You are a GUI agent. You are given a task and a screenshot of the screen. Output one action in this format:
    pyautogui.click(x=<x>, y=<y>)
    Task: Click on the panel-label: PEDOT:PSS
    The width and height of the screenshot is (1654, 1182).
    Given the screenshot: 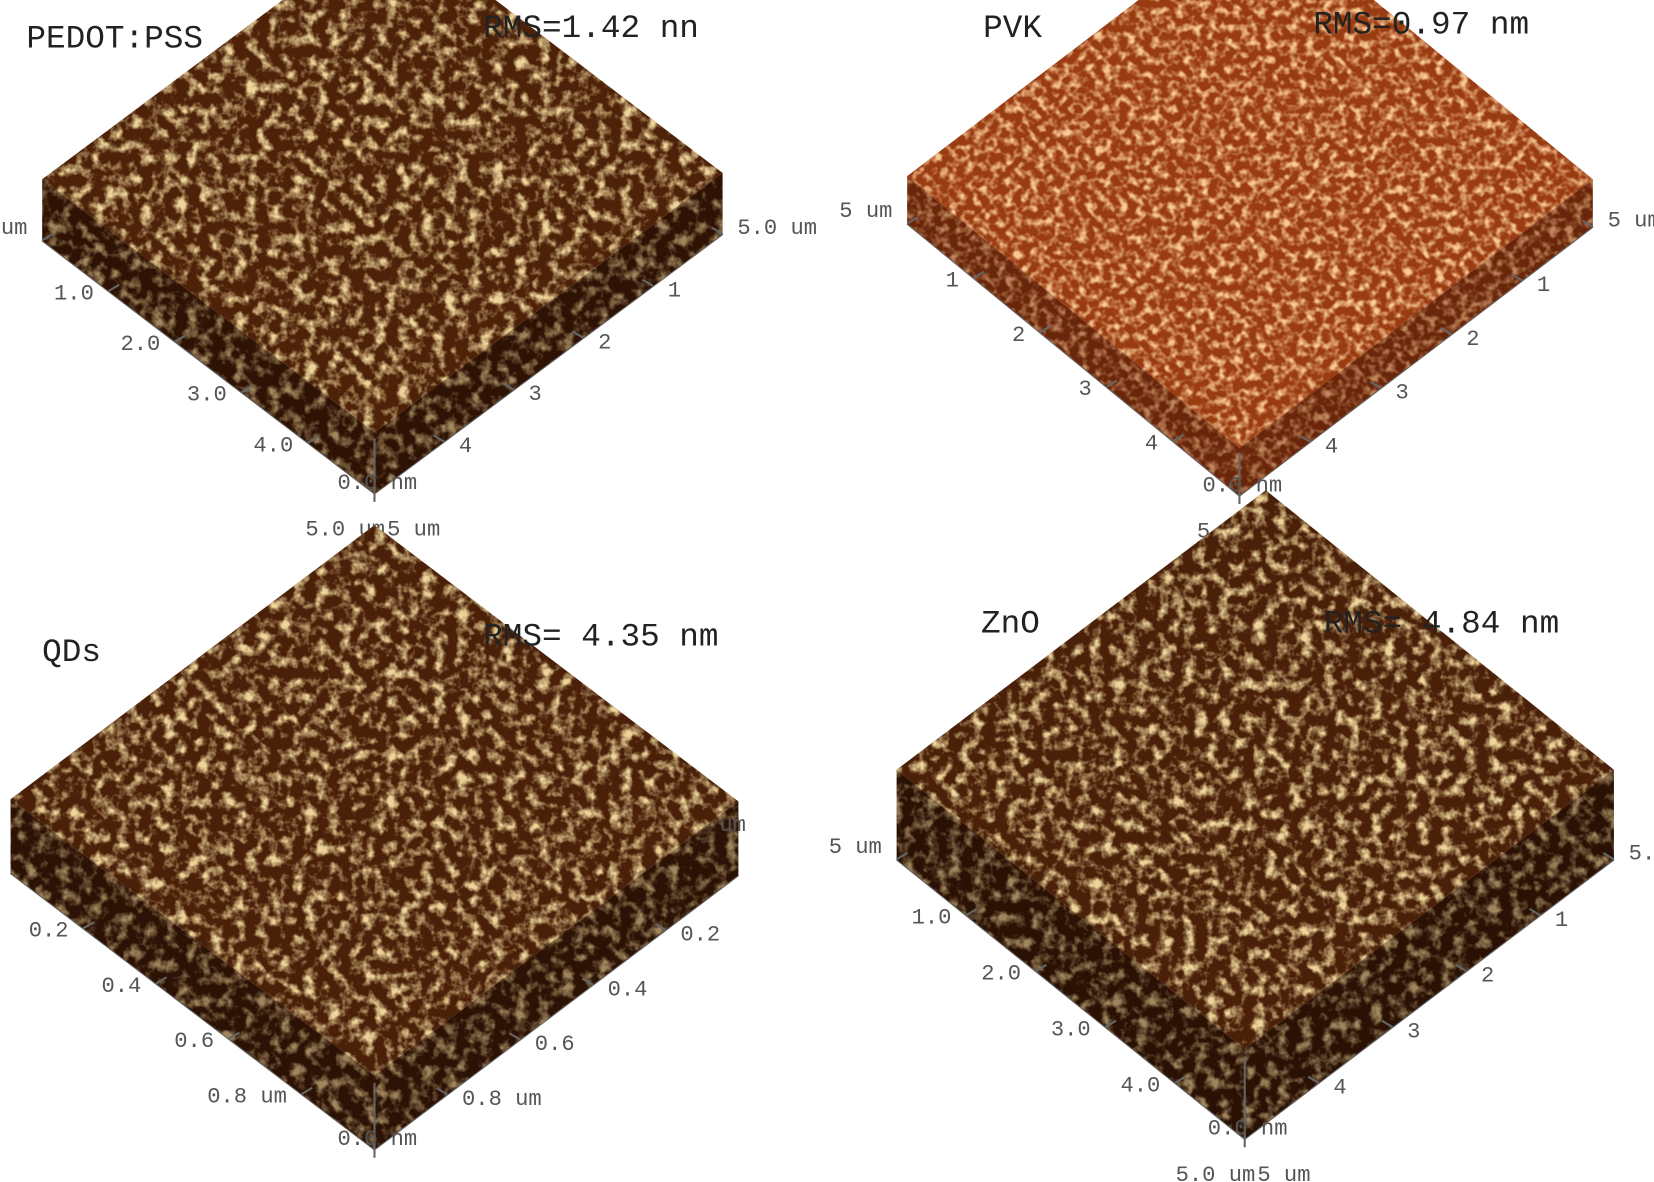 What is the action you would take?
    pyautogui.click(x=114, y=38)
    